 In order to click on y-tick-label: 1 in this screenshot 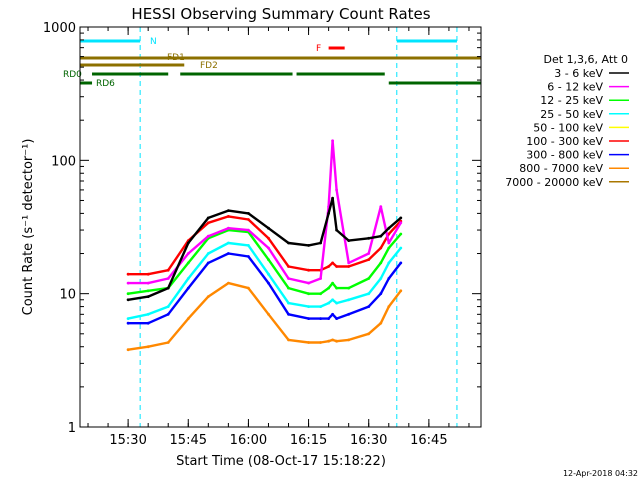, I will do `click(72, 428)`.